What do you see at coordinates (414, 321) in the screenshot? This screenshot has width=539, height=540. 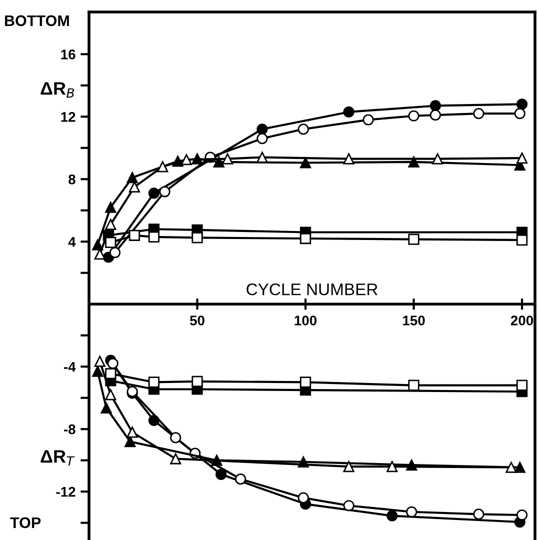 I see `x-tick-label: 150` at bounding box center [414, 321].